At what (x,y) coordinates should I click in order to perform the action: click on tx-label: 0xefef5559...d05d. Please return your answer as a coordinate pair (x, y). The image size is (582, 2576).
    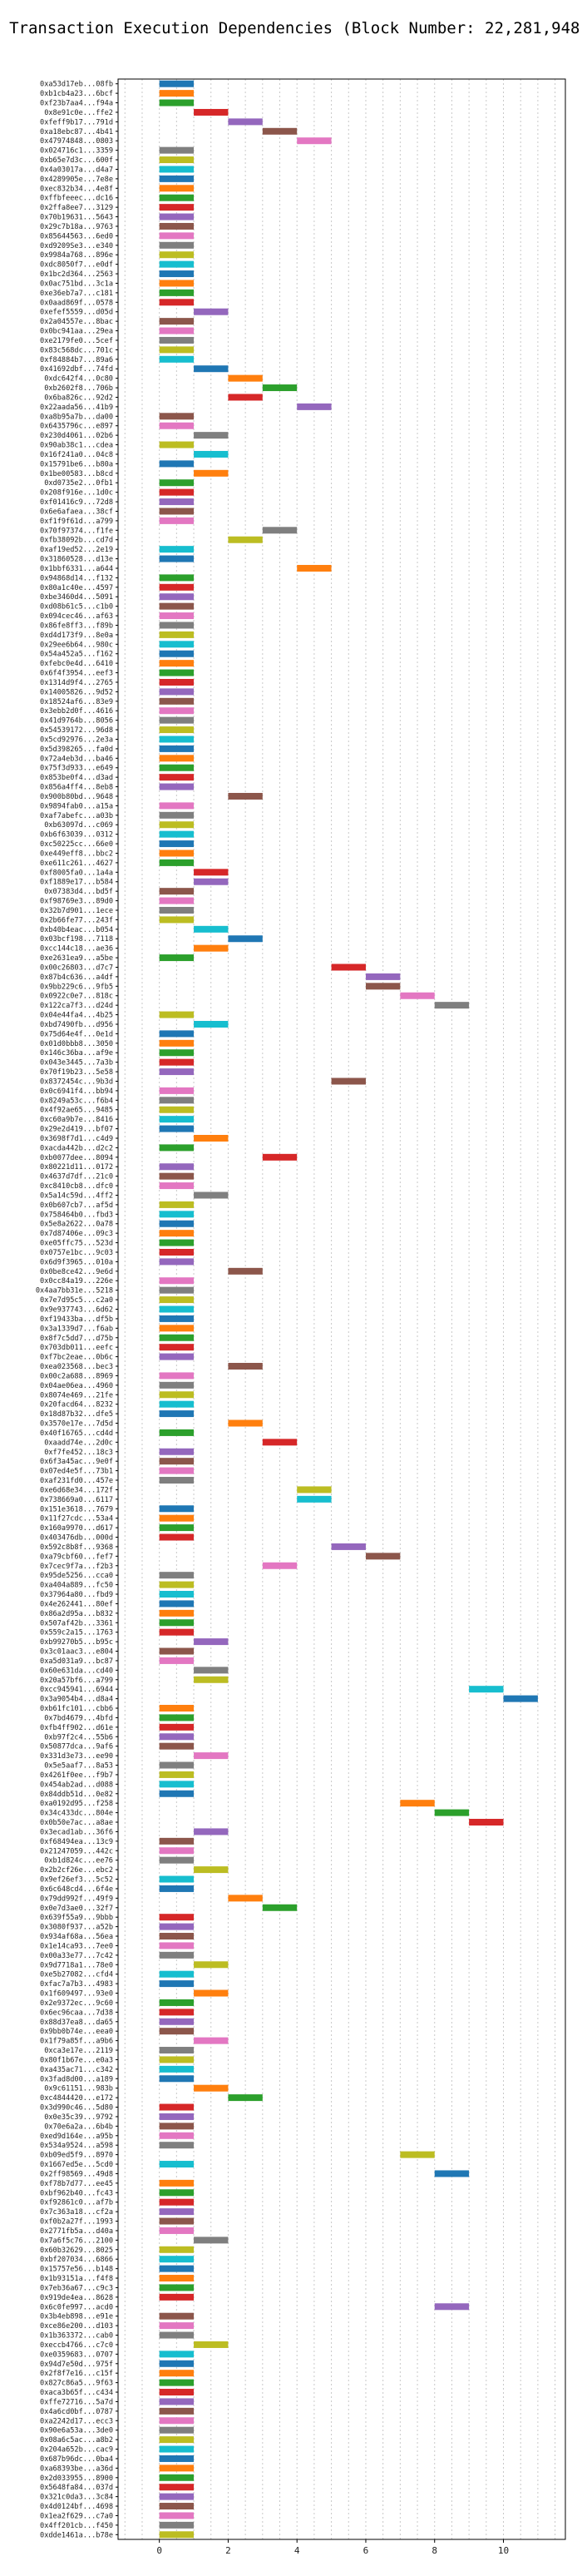
    Looking at the image, I should click on (76, 313).